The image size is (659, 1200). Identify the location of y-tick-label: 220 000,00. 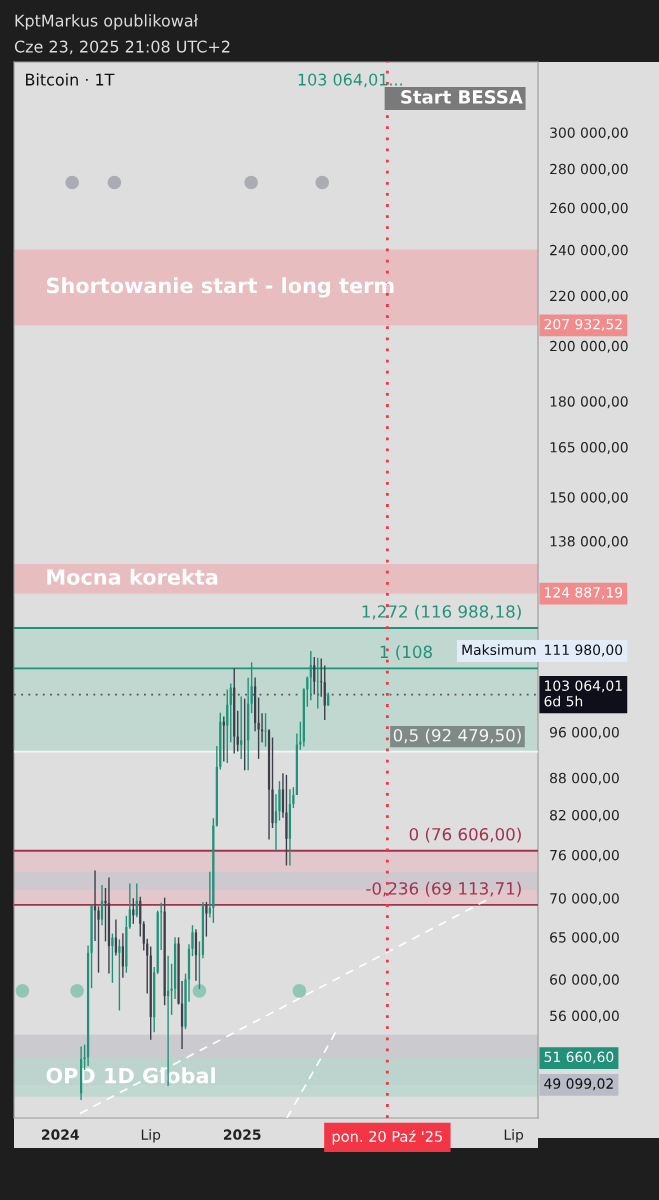
(589, 296).